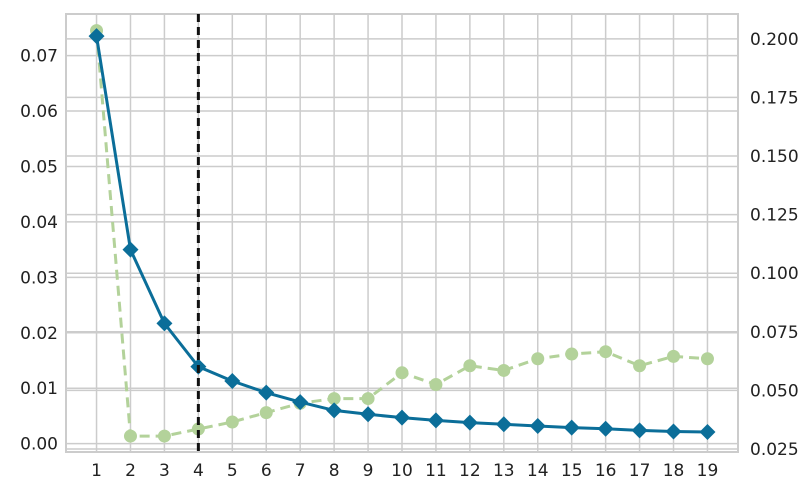  I want to click on y-right-tick-label: 0.050, so click(774, 391).